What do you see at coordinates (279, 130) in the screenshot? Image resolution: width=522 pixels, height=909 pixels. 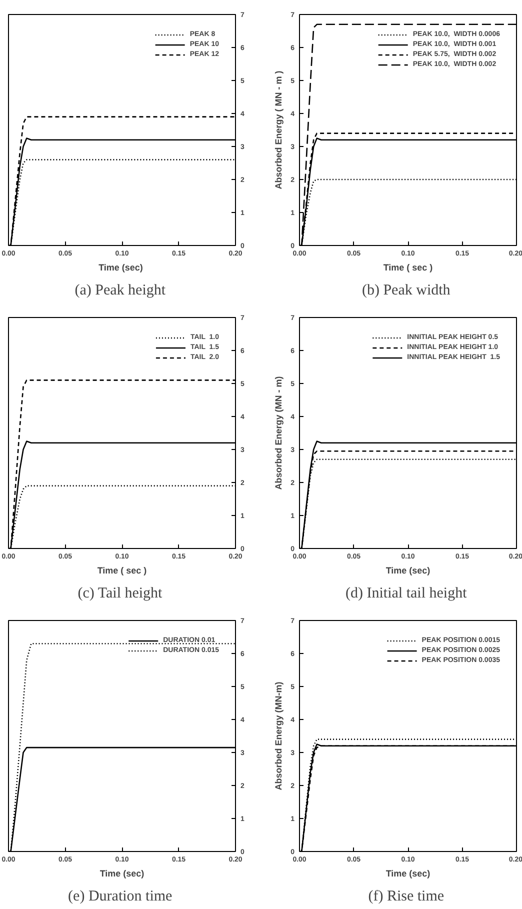 I see `y-axis-title: Absorbed Energy ( MN - m )` at bounding box center [279, 130].